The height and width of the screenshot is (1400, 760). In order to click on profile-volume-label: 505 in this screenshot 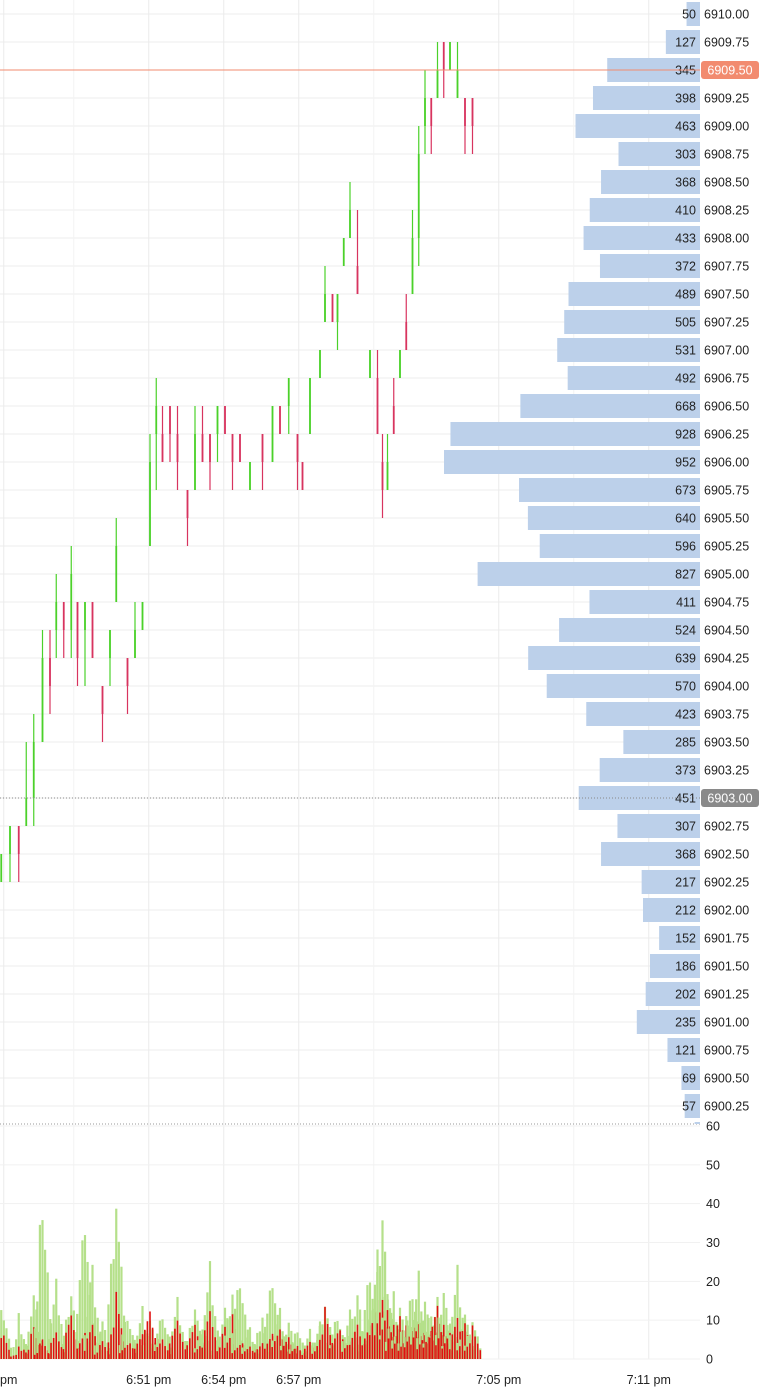, I will do `click(685, 323)`.